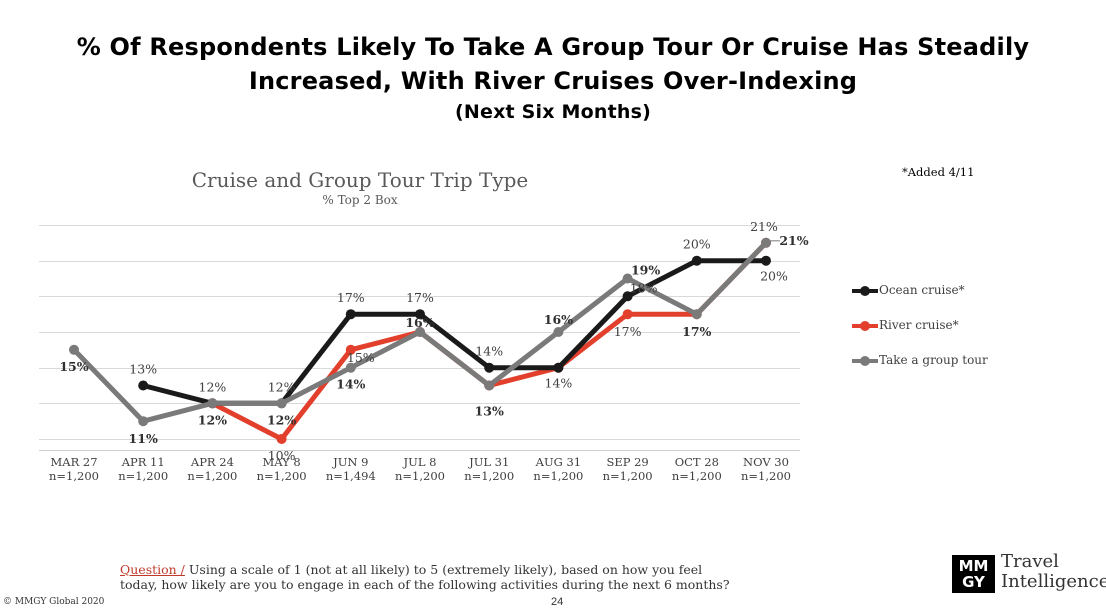 This screenshot has height=609, width=1106. What do you see at coordinates (865, 291) in the screenshot?
I see `legend-swatch-ocean` at bounding box center [865, 291].